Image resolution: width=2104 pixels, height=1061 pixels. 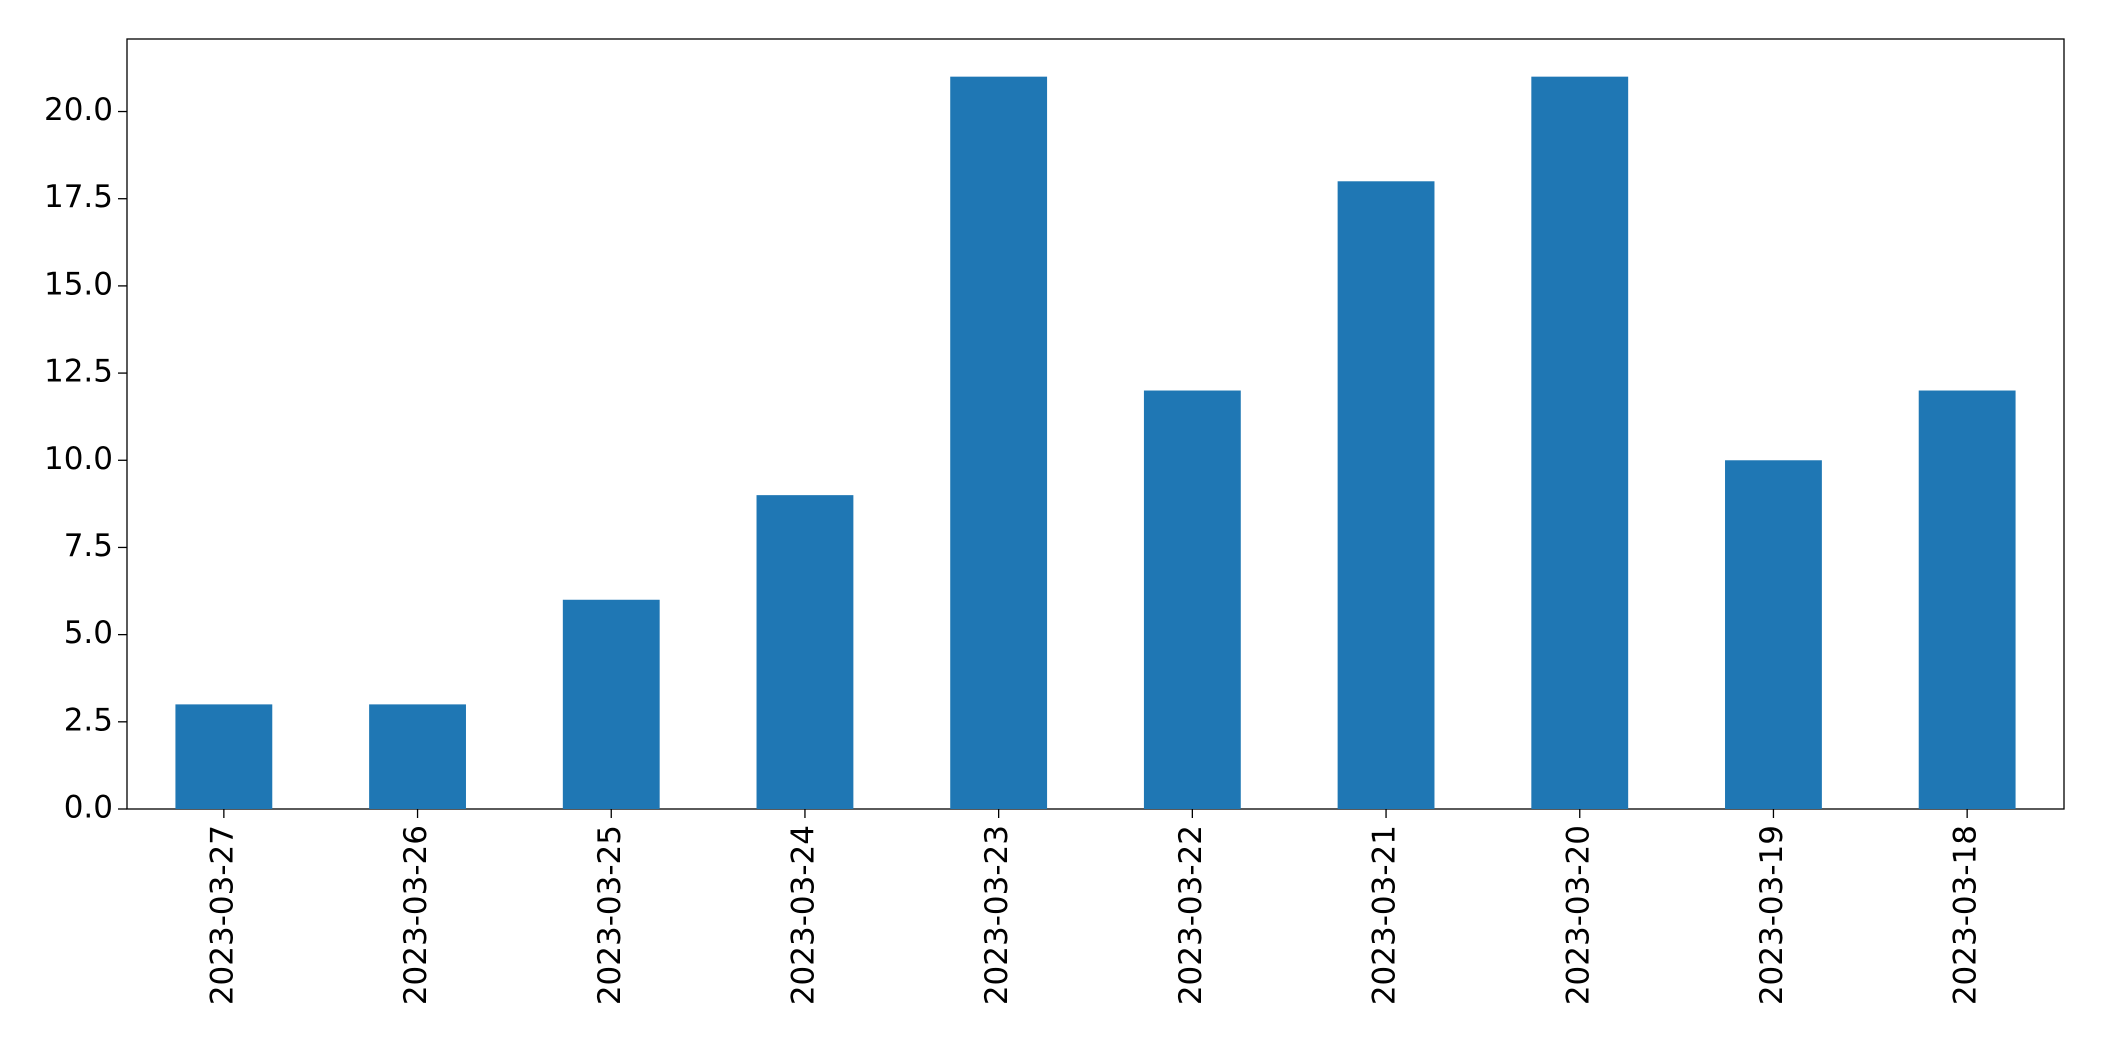 What do you see at coordinates (78, 197) in the screenshot?
I see `y-tick-label: 17.5` at bounding box center [78, 197].